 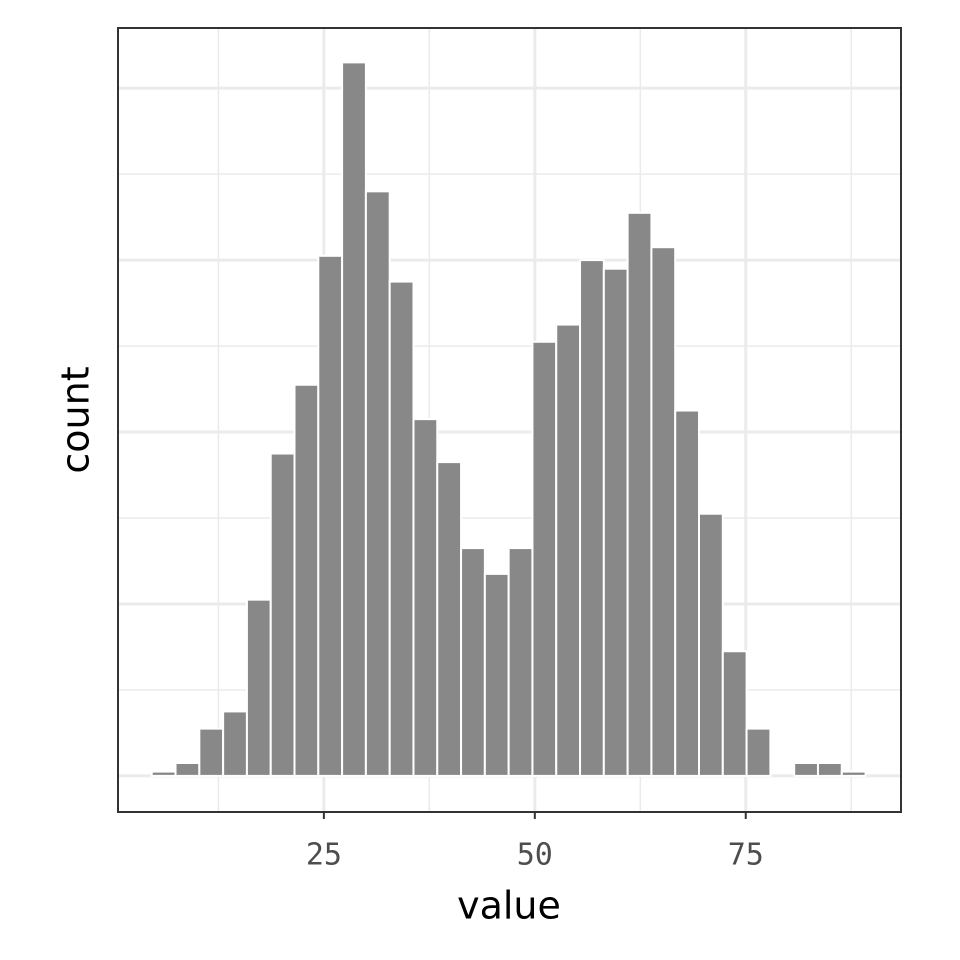 I want to click on x-tick-label: 75, so click(x=746, y=855).